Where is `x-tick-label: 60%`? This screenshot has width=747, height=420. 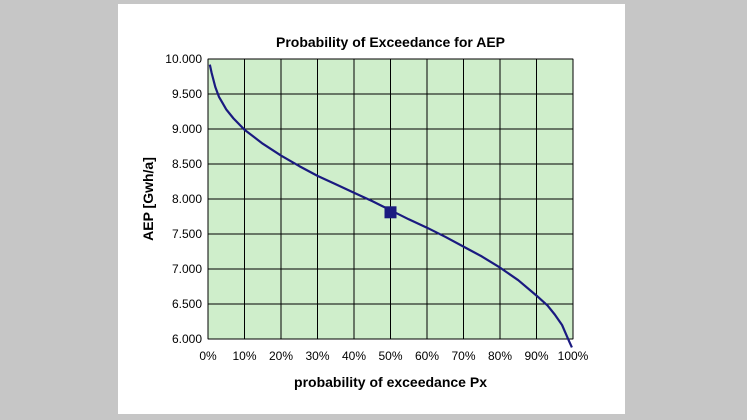 x-tick-label: 60% is located at coordinates (427, 356).